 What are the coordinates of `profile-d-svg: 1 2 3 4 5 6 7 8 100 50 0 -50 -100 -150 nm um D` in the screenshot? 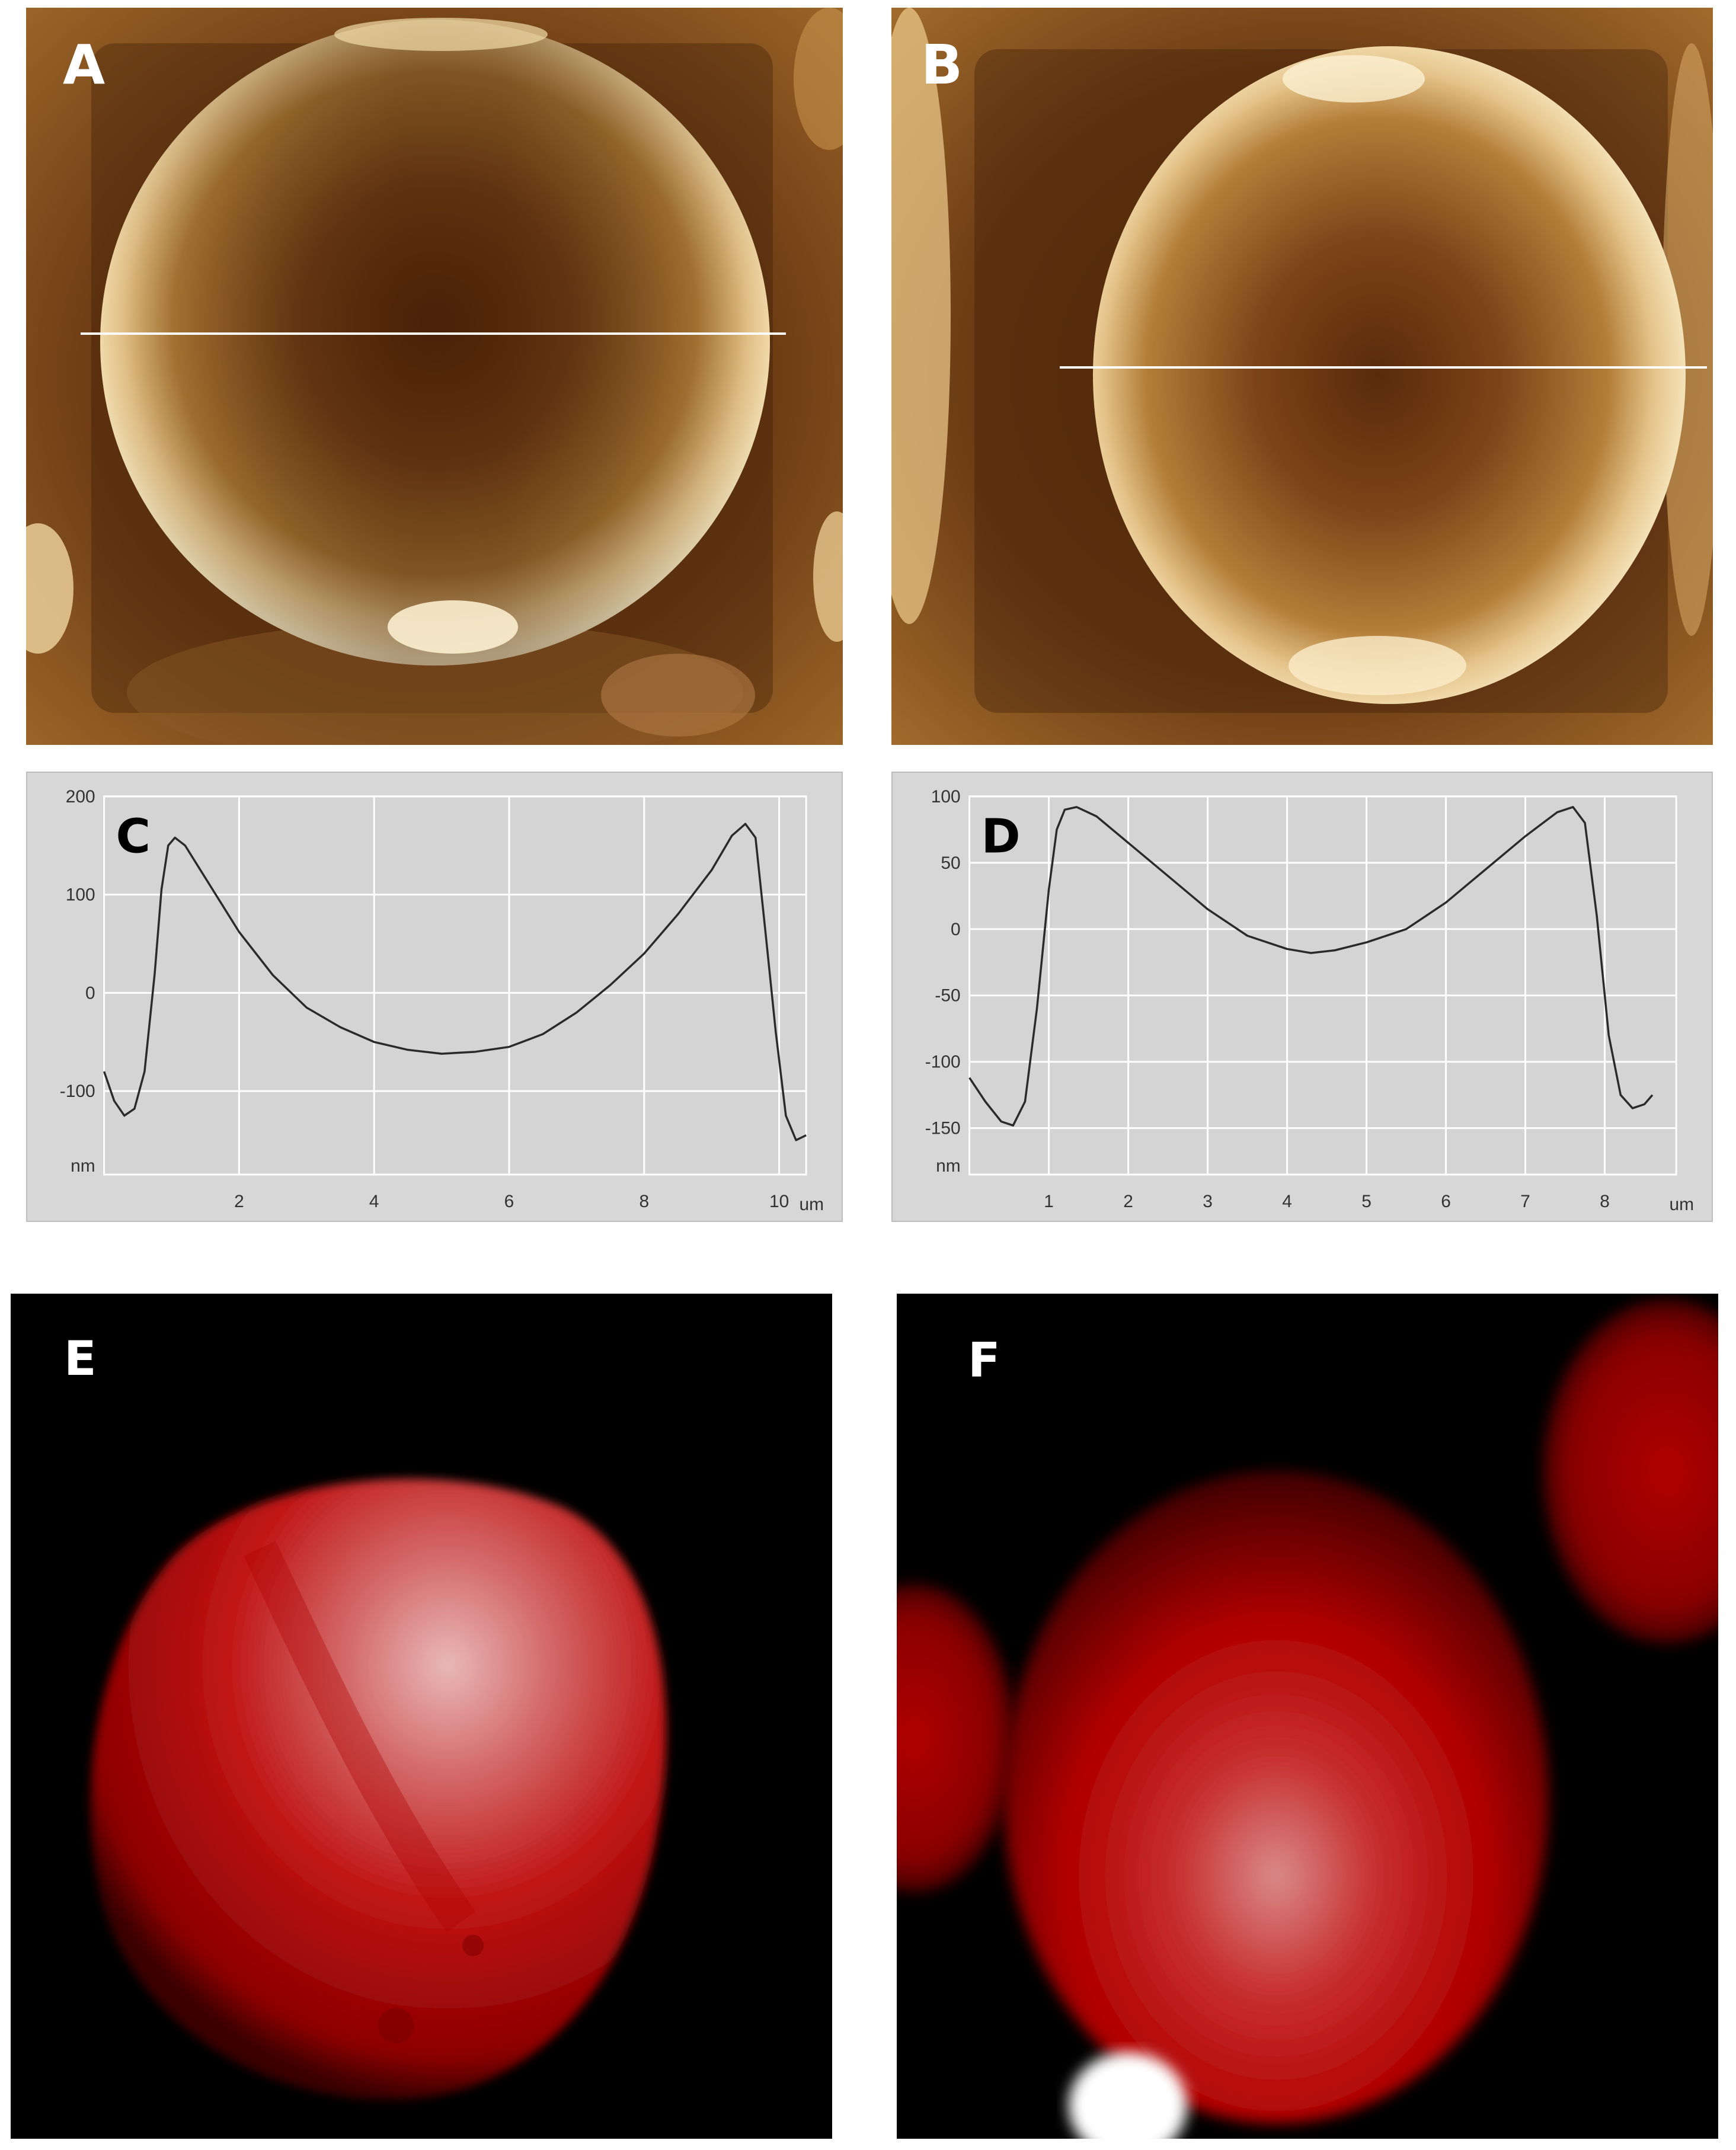 It's located at (1310, 1000).